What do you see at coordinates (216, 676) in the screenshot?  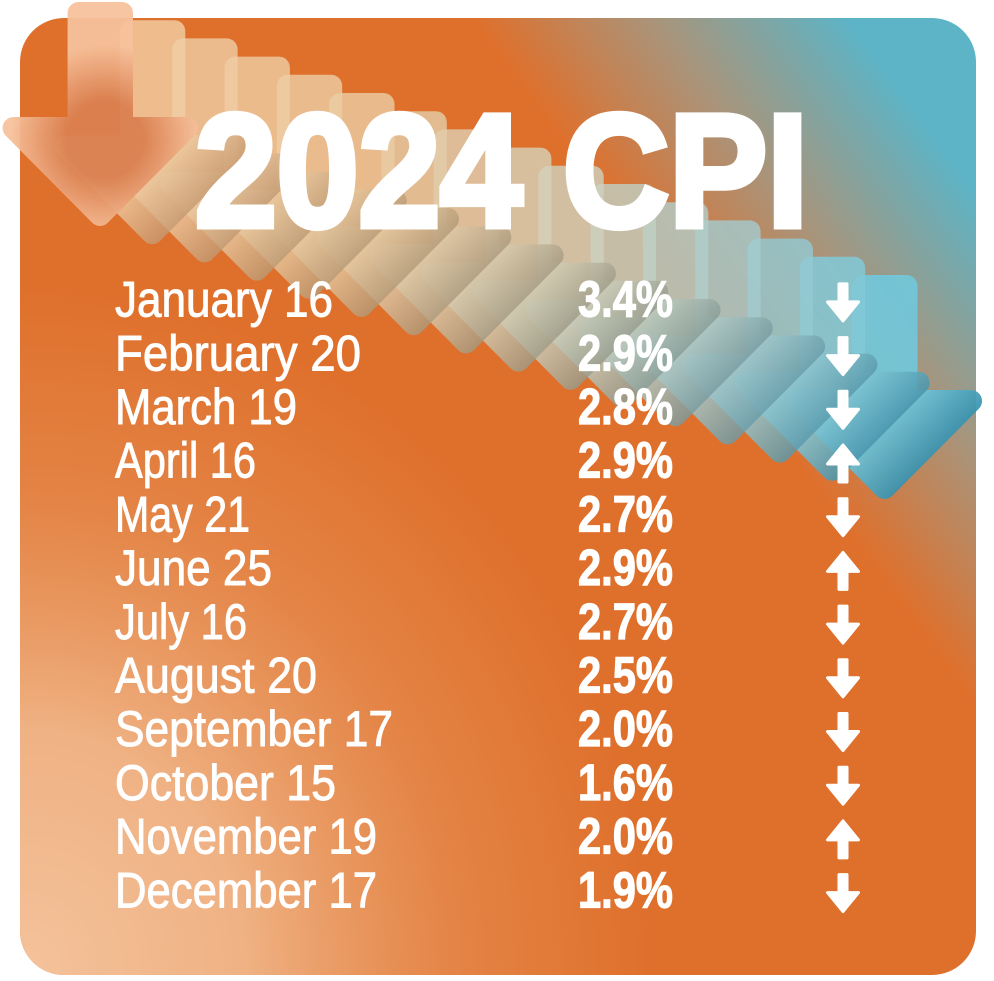 I see `svg-text: August 20` at bounding box center [216, 676].